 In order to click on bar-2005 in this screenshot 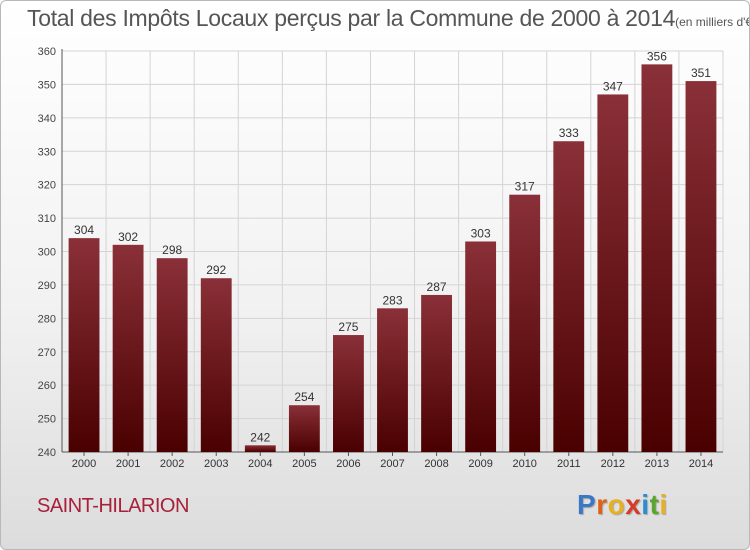, I will do `click(304, 428)`.